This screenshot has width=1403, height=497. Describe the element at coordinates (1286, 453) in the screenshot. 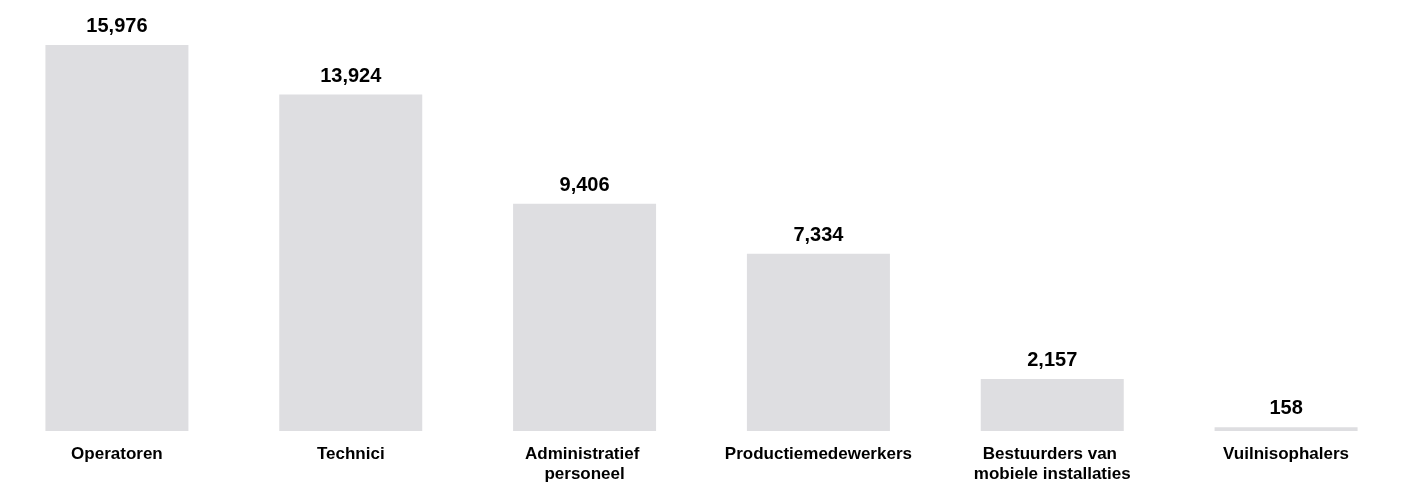

I see `x-tick-label: Vuilnisophalers` at that location.